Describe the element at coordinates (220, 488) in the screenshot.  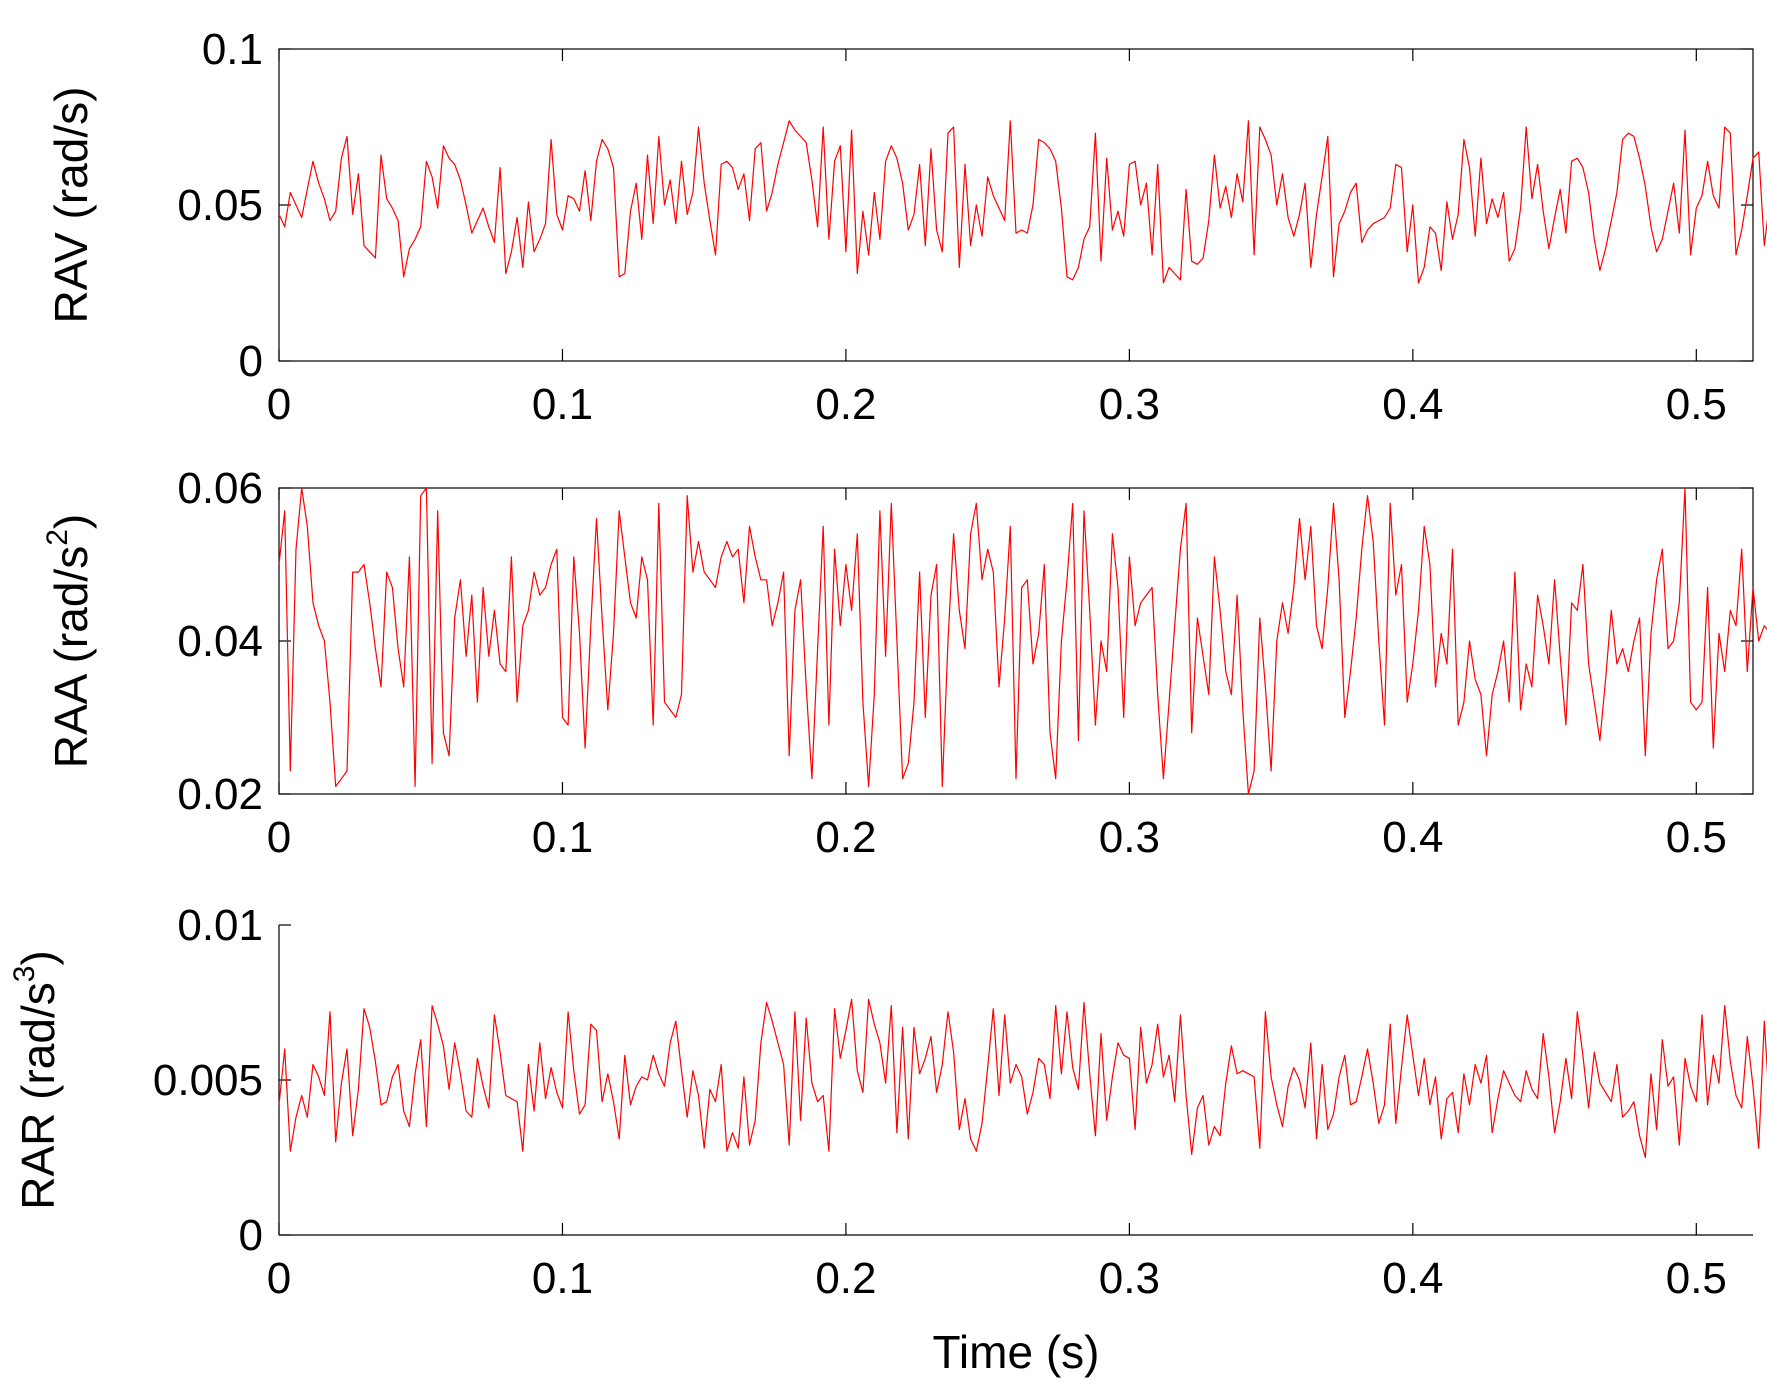
I see `y-tick-label: 0.06` at that location.